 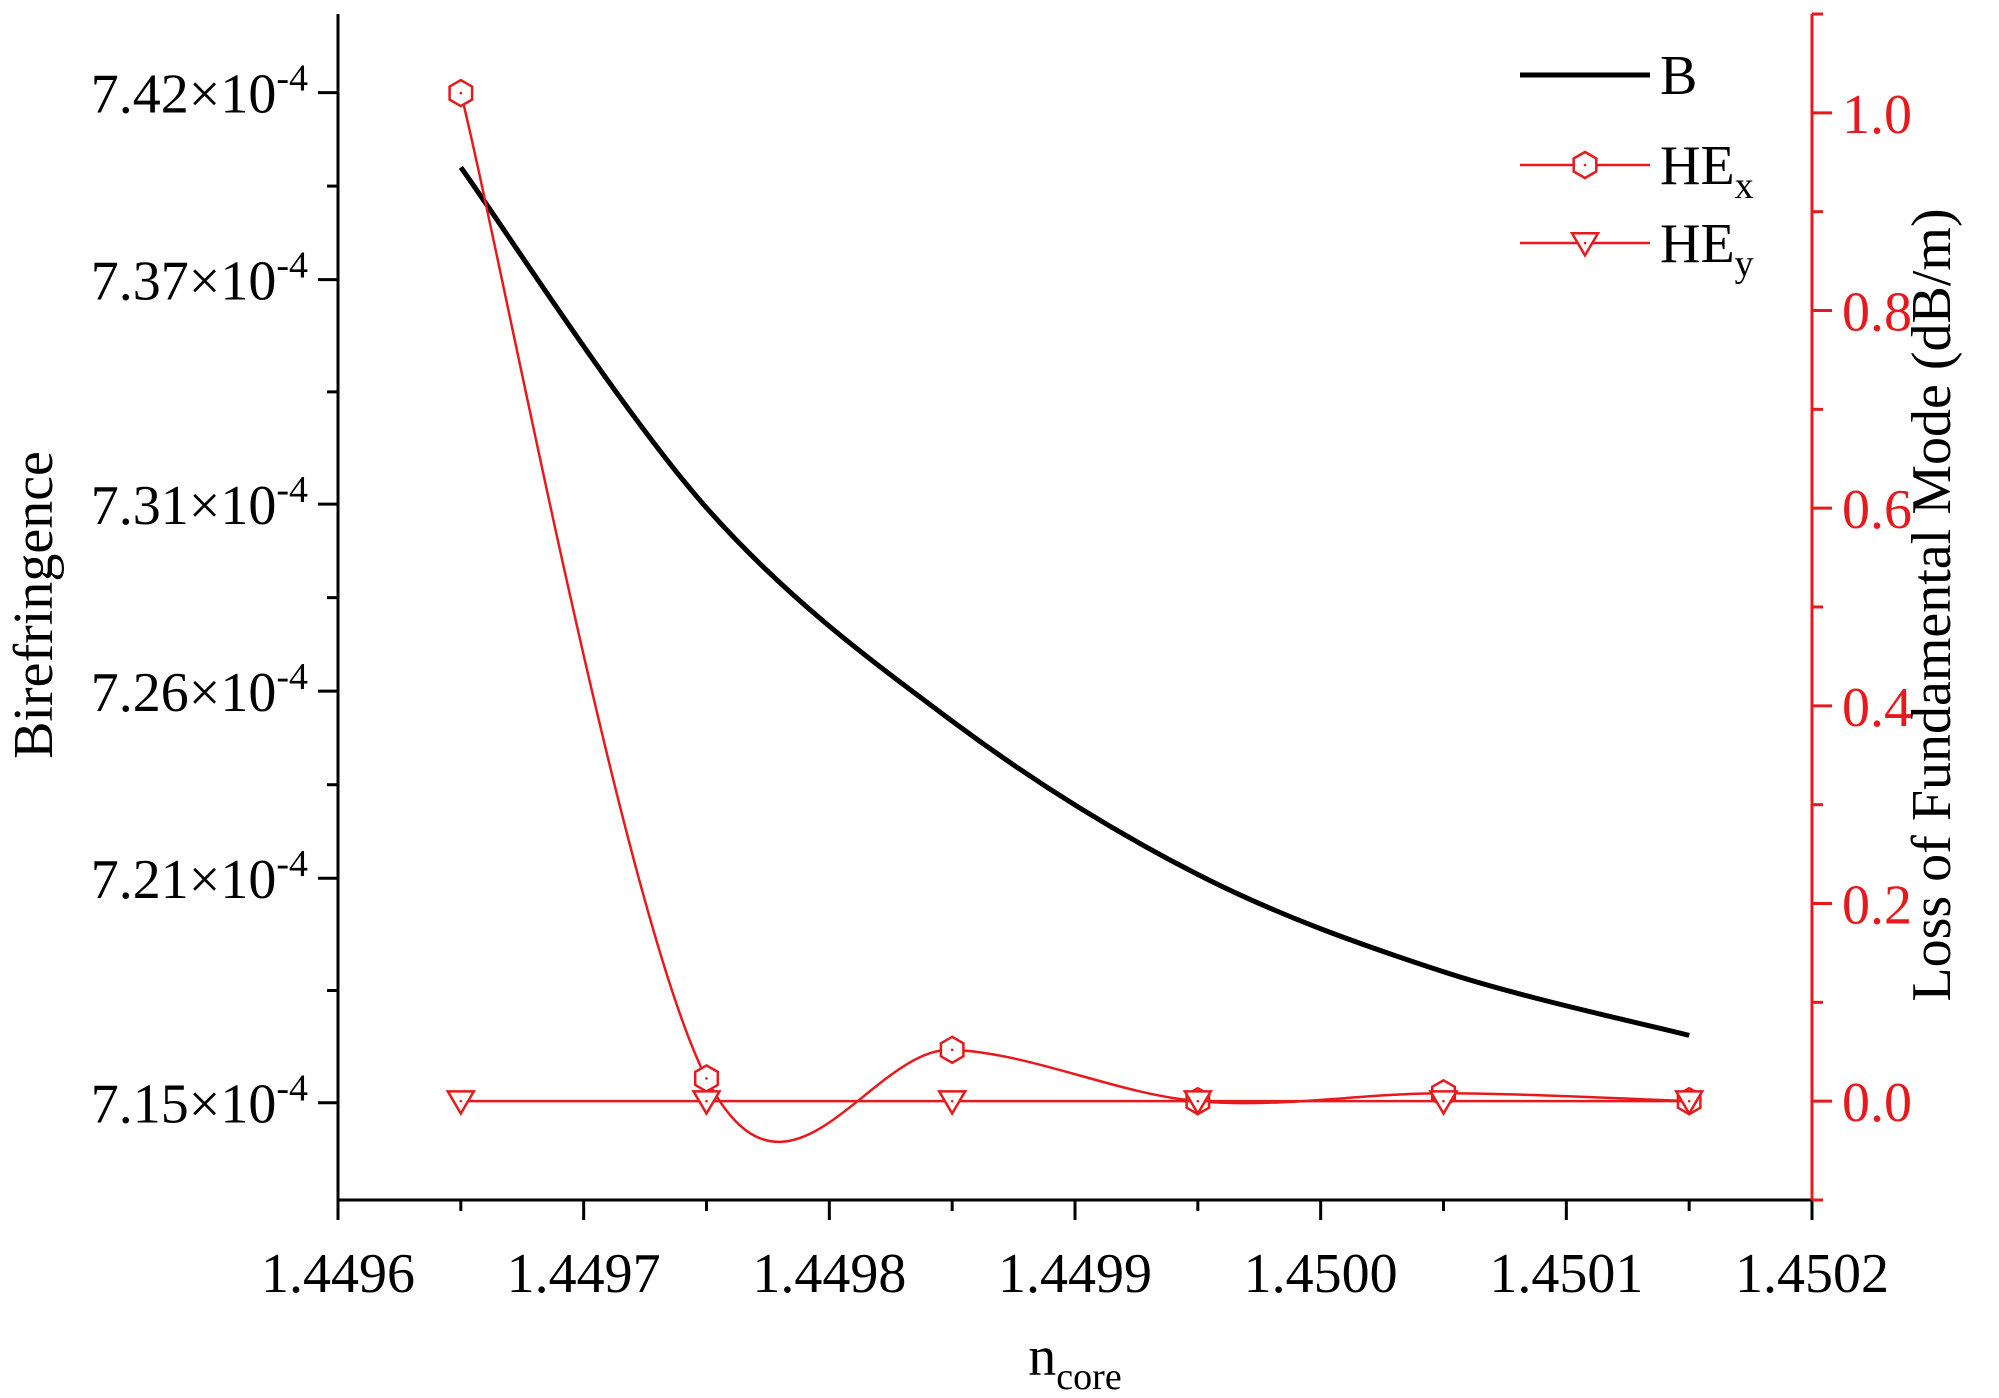 I want to click on y-left-tick-label: 7.42×10⁻⁴, so click(x=199, y=92).